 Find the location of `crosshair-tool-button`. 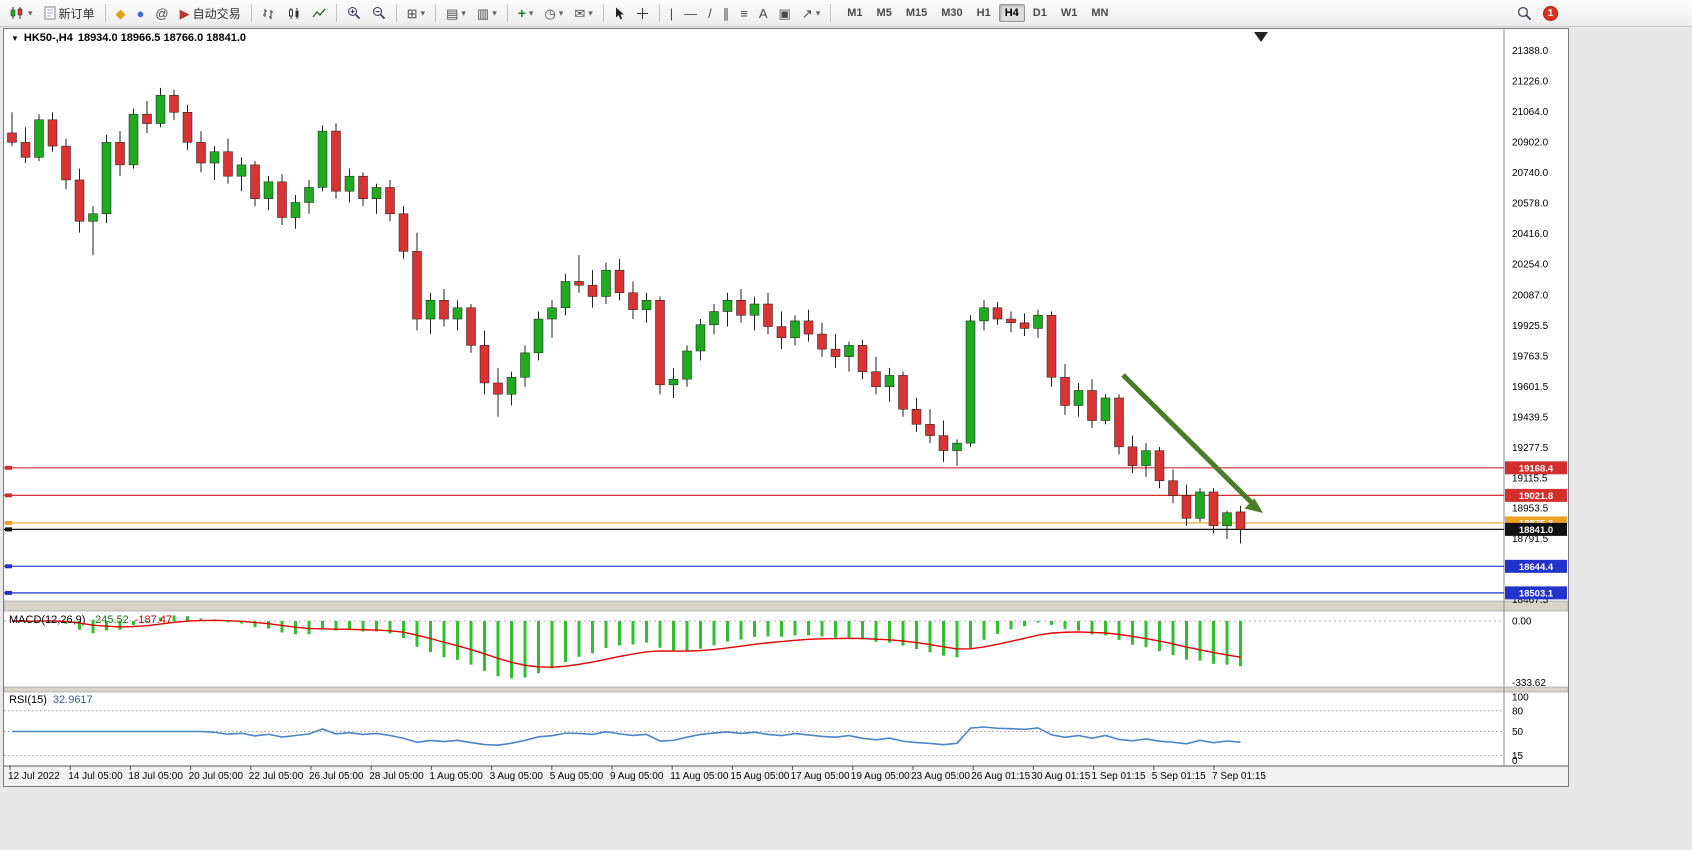

crosshair-tool-button is located at coordinates (642, 13).